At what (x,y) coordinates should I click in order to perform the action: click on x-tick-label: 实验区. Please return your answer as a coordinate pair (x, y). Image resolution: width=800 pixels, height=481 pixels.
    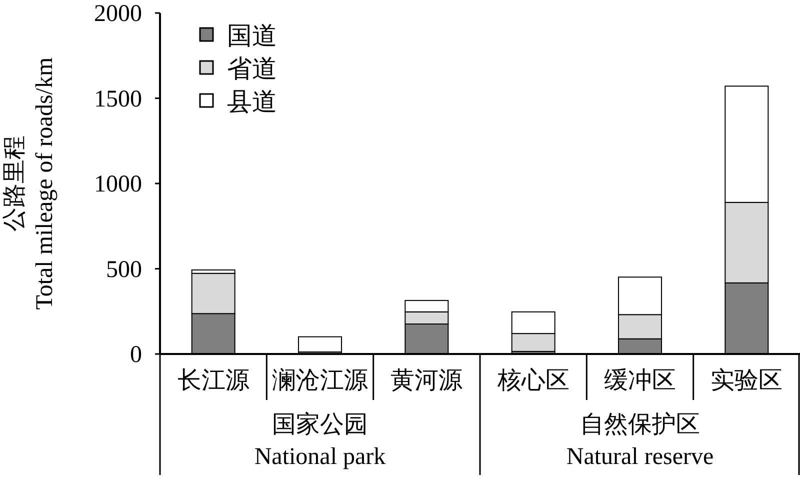
    Looking at the image, I should click on (746, 380).